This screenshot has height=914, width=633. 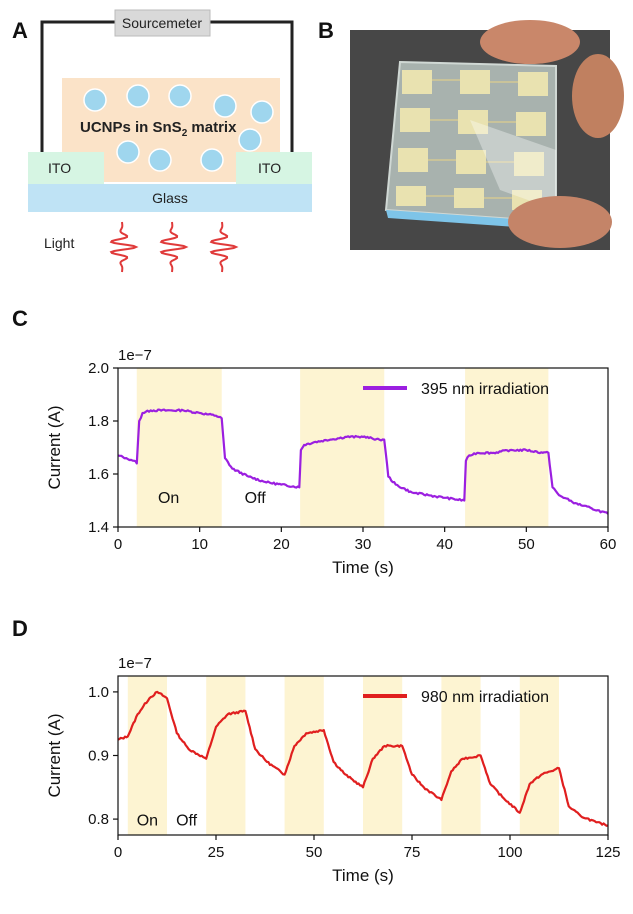 I want to click on matrix-label-subscript: 2, so click(x=185, y=133).